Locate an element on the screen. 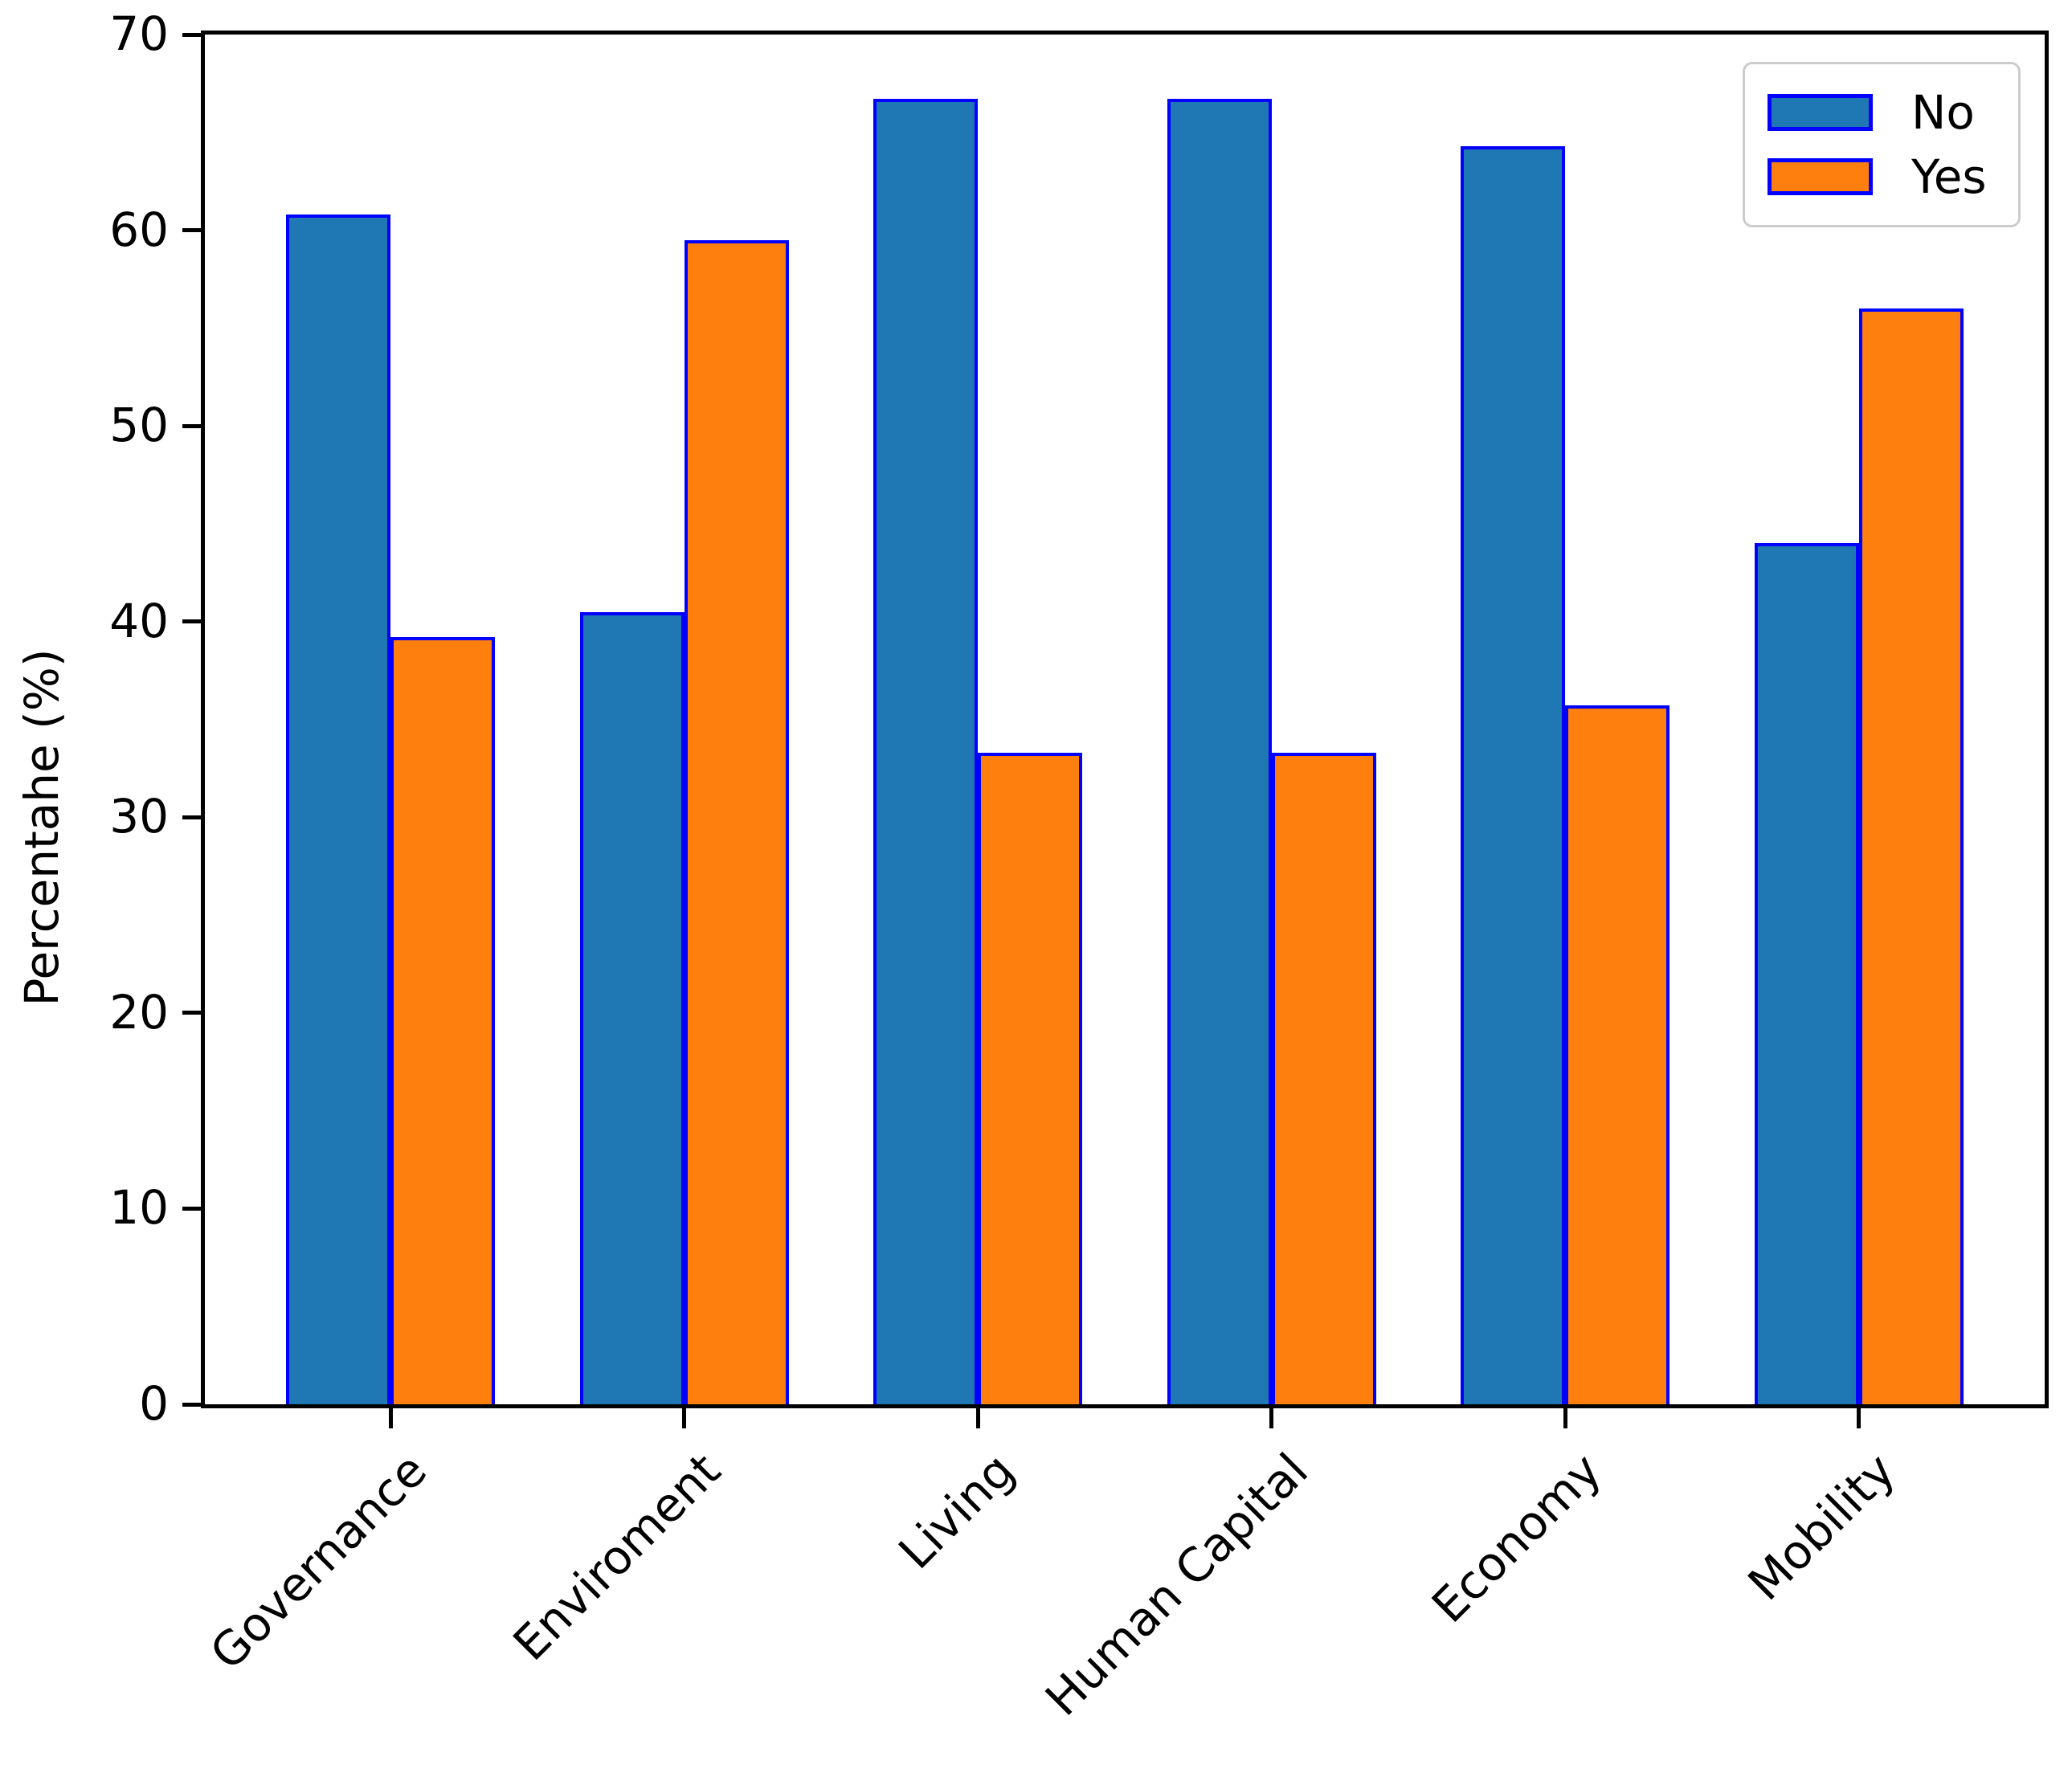 This screenshot has width=2072, height=1765. bar-no-economy is located at coordinates (1513, 777).